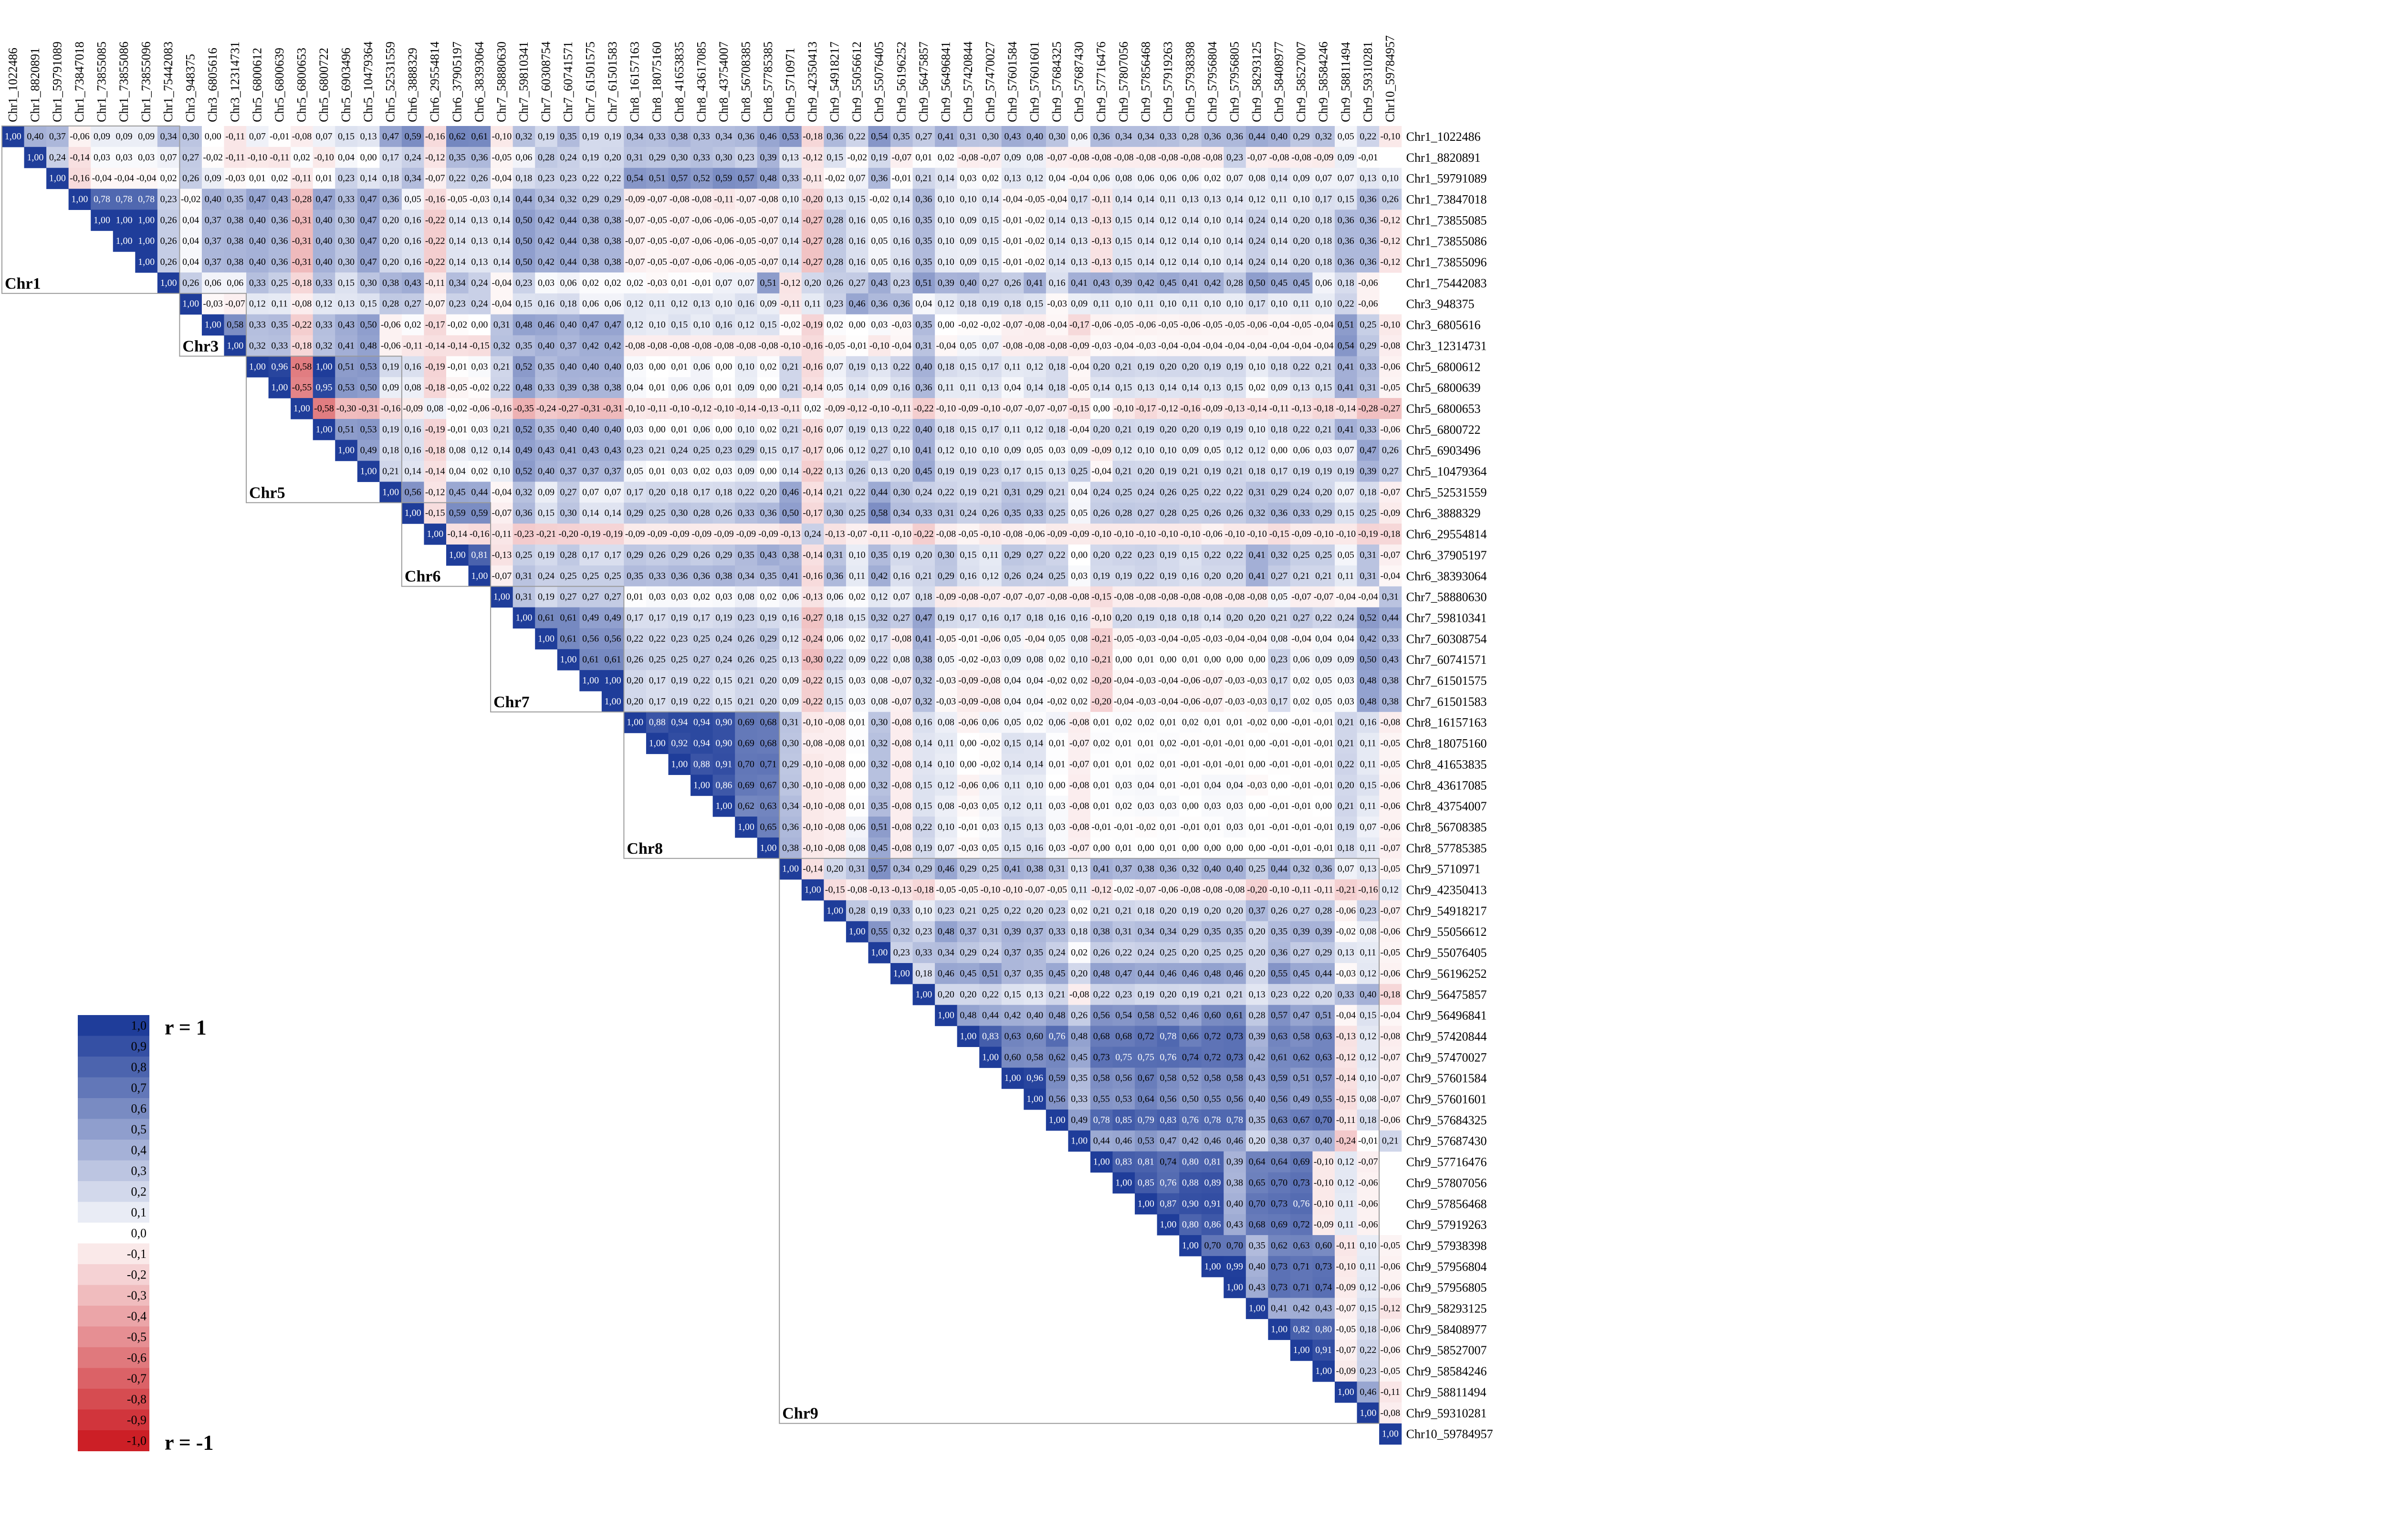 This screenshot has height=1540, width=2386. Describe the element at coordinates (501, 345) in the screenshot. I see `cell-value-label: 0,32` at that location.